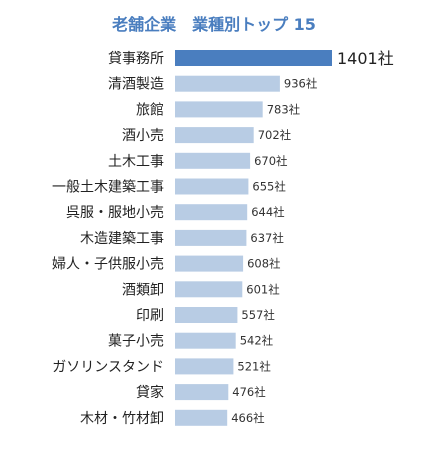 The width and height of the screenshot is (421, 450). I want to click on value-label: 644社, so click(268, 212).